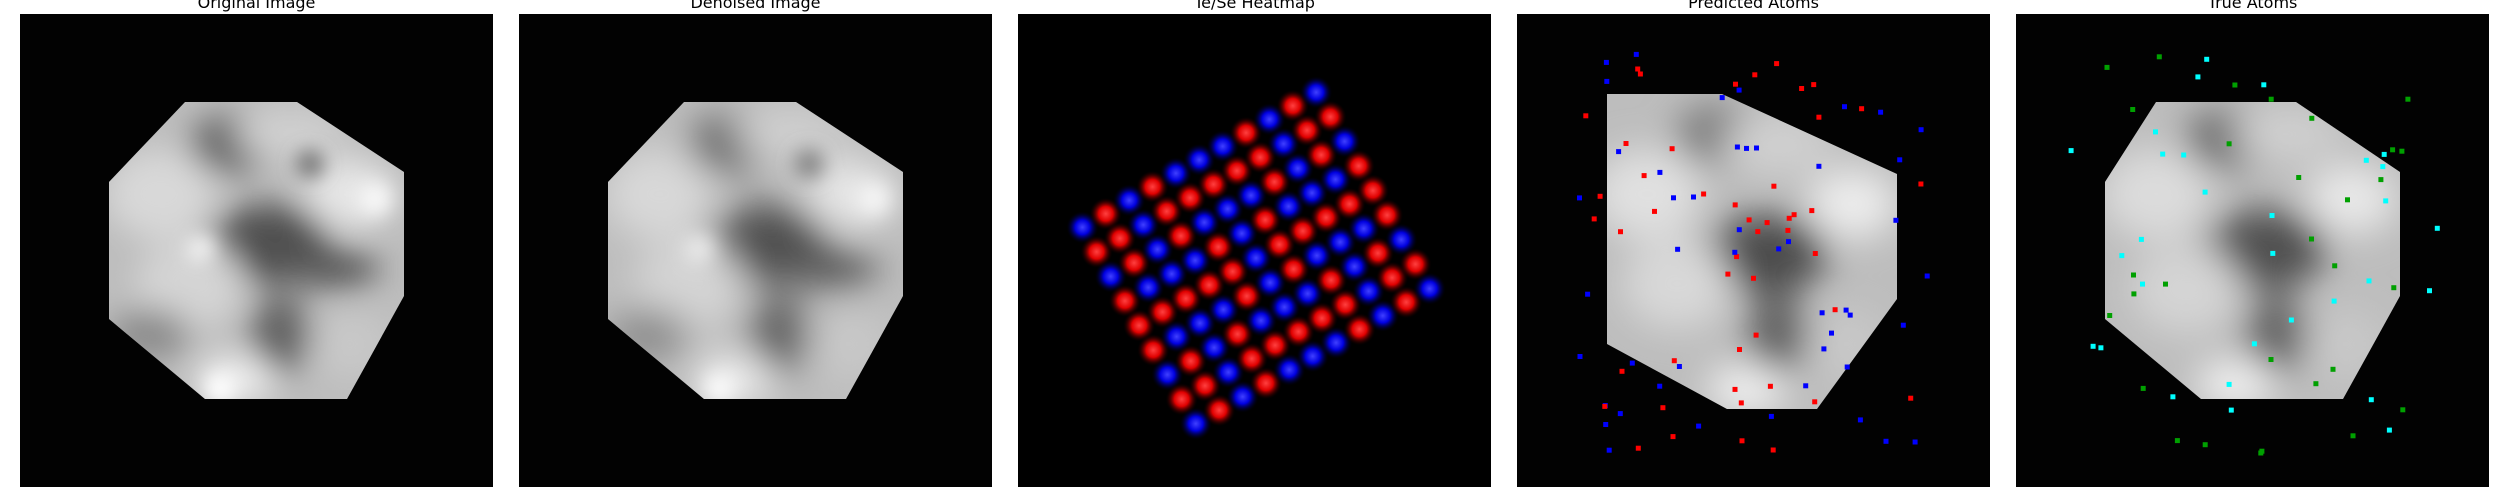 The height and width of the screenshot is (500, 2500). What do you see at coordinates (1753, 6) in the screenshot?
I see `panel-title-predicted: Predicted Atoms` at bounding box center [1753, 6].